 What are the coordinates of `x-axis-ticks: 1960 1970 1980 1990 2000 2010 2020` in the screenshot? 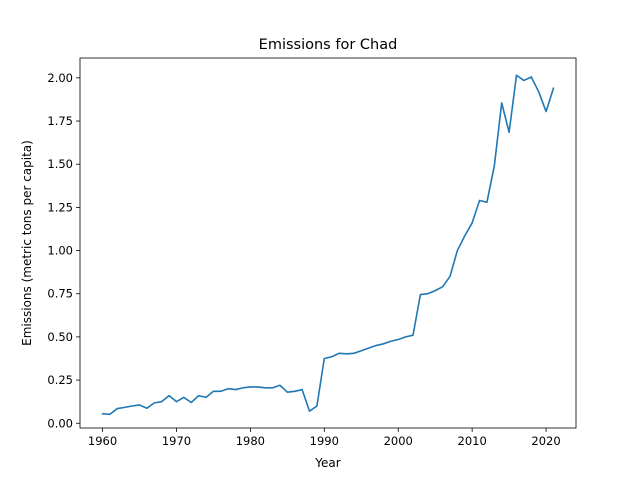 It's located at (324, 438).